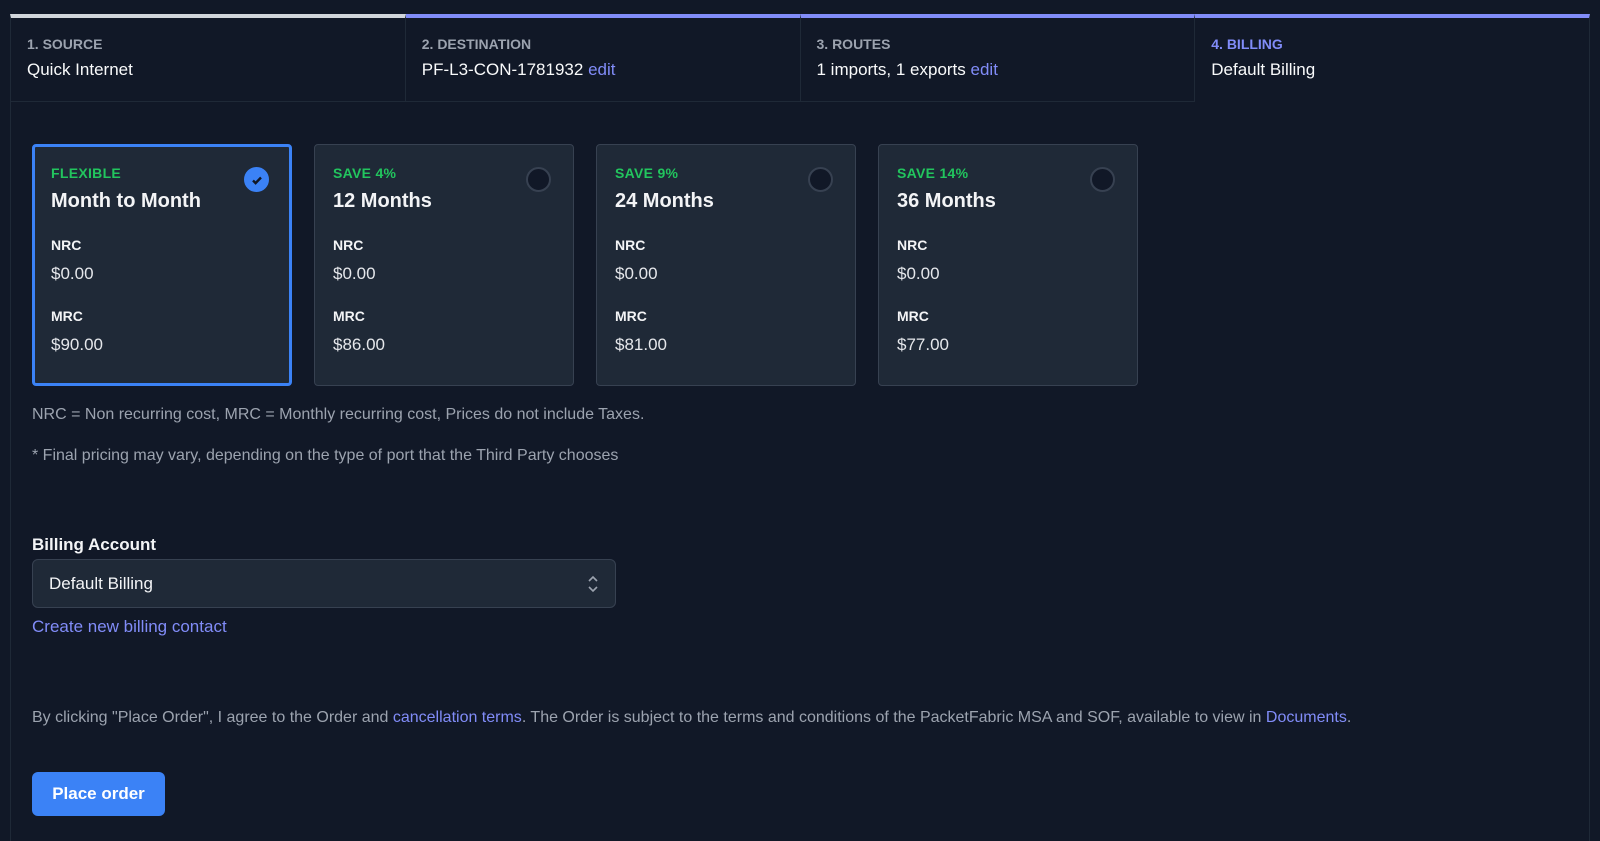 This screenshot has width=1600, height=841. Describe the element at coordinates (641, 344) in the screenshot. I see `mrc-value: $81.00` at that location.